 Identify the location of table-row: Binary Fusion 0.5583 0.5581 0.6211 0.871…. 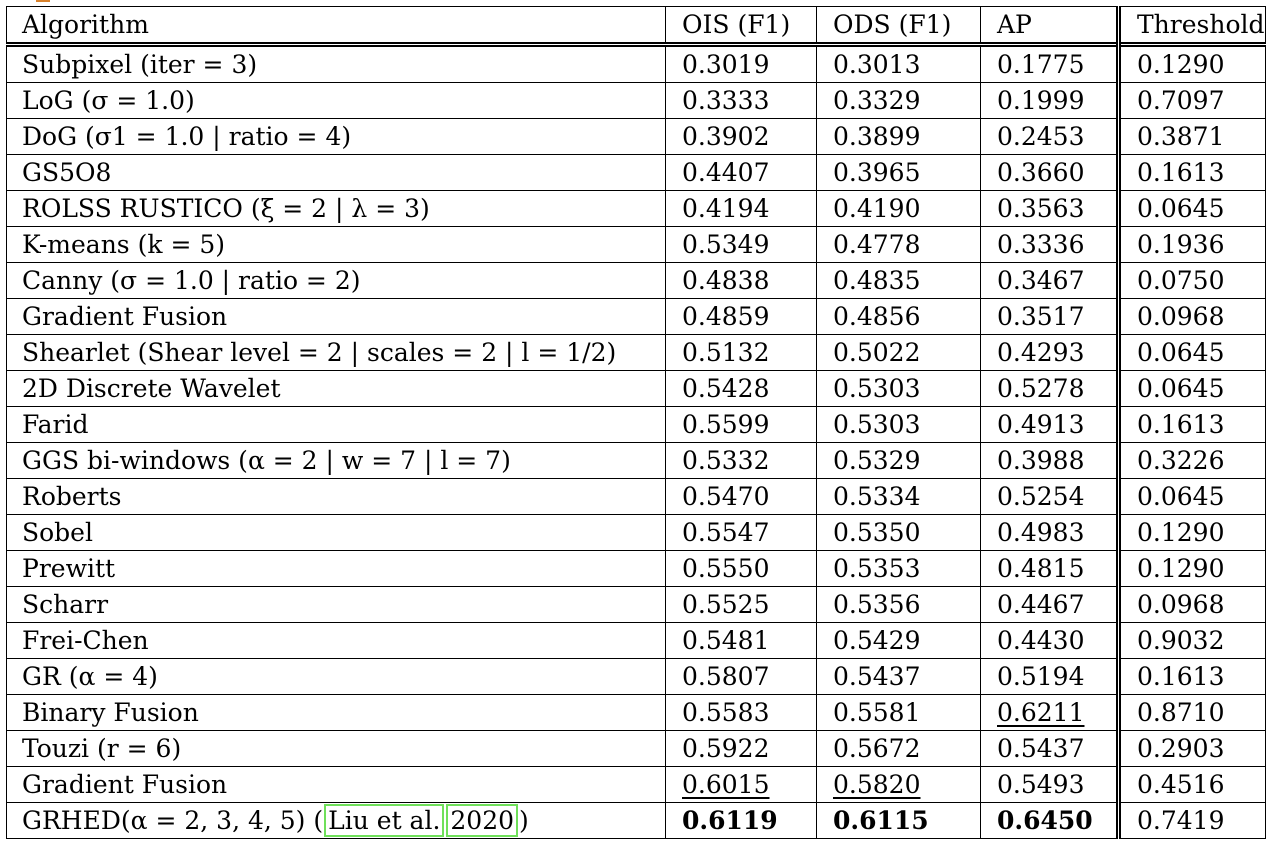
(636, 712).